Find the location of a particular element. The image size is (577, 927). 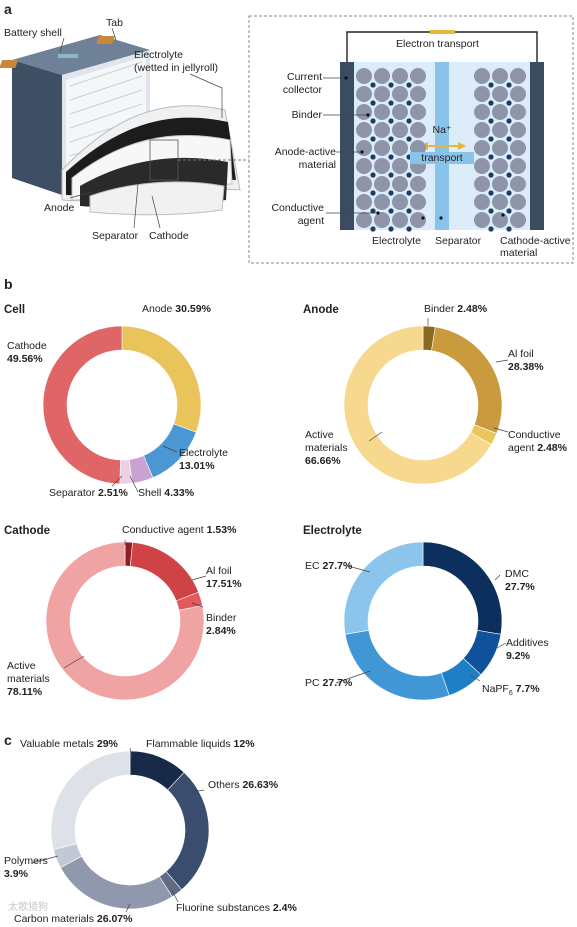

donut-slice-al-foil is located at coordinates (164, 572).